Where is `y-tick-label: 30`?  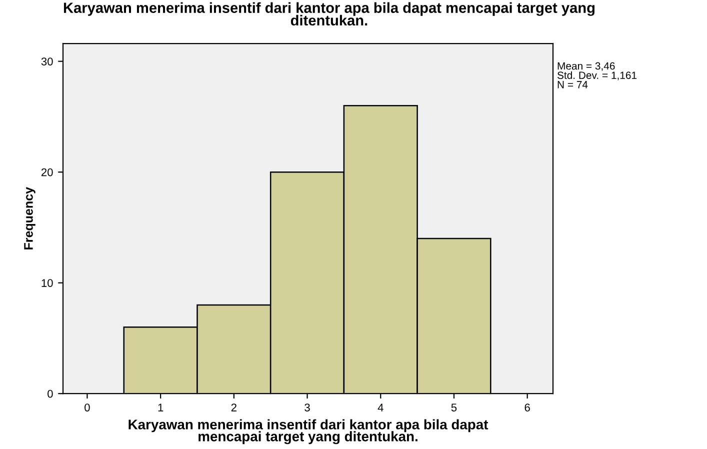
y-tick-label: 30 is located at coordinates (47, 62).